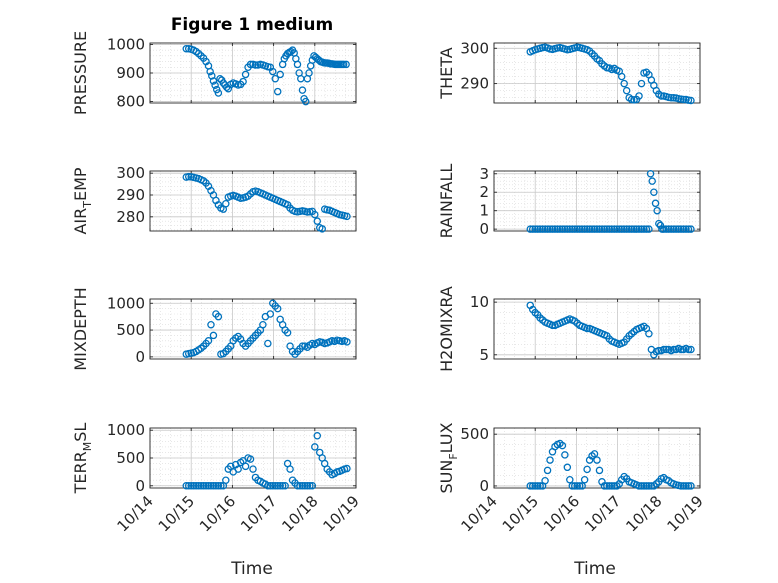 Image resolution: width=778 pixels, height=583 pixels. What do you see at coordinates (251, 569) in the screenshot?
I see `x-axis-label-left: Time` at bounding box center [251, 569].